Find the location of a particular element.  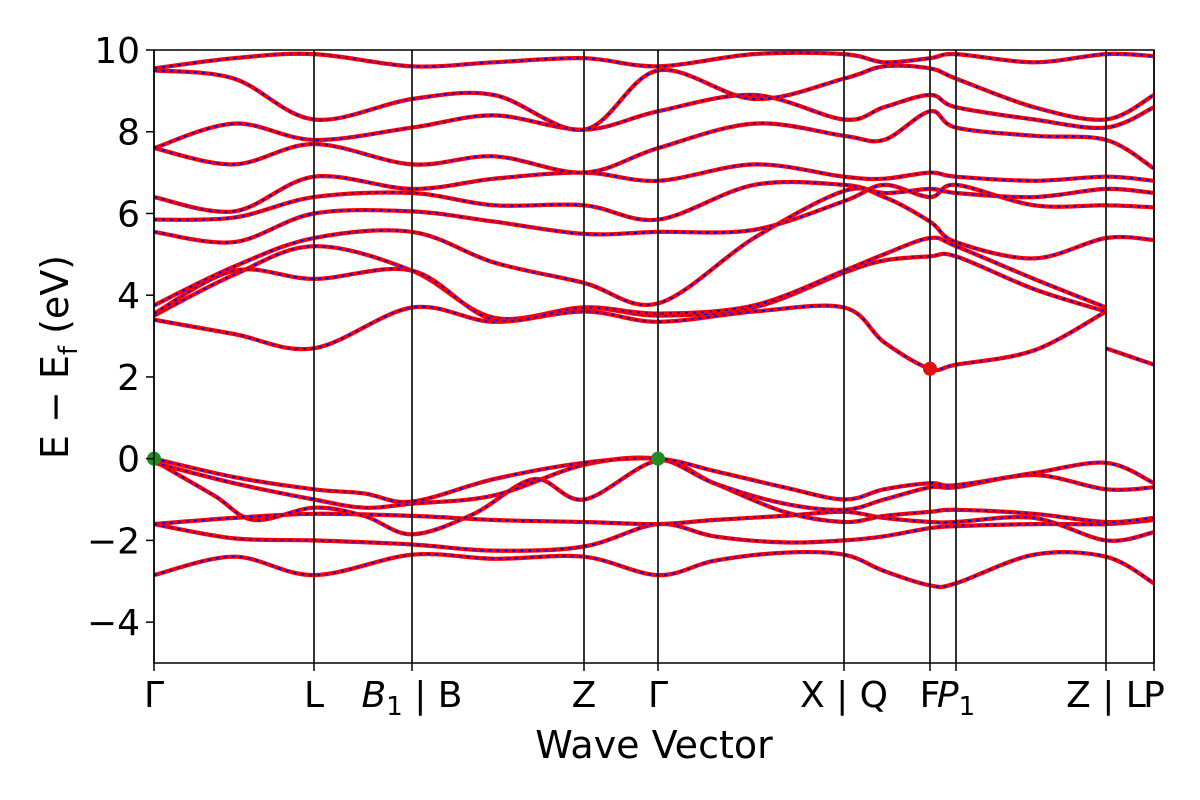

x-tick-label: X | Q is located at coordinates (844, 695).